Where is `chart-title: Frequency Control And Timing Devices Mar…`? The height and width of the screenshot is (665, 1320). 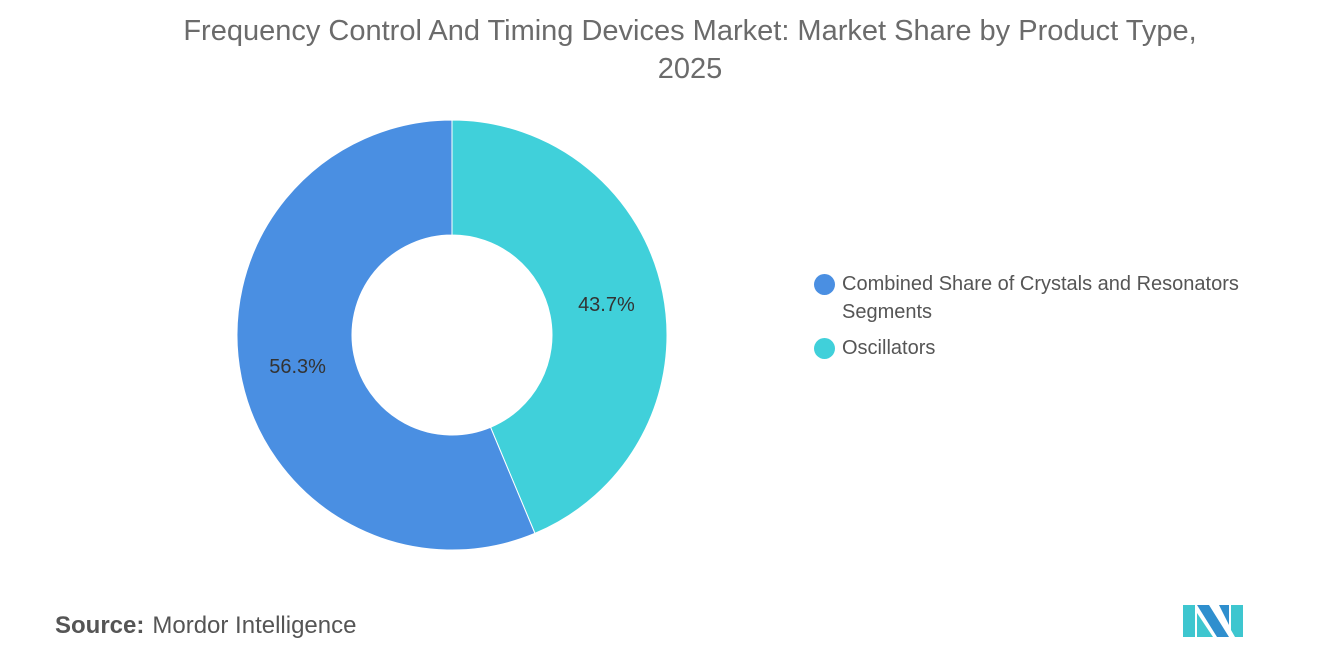
chart-title: Frequency Control And Timing Devices Mar… is located at coordinates (690, 50).